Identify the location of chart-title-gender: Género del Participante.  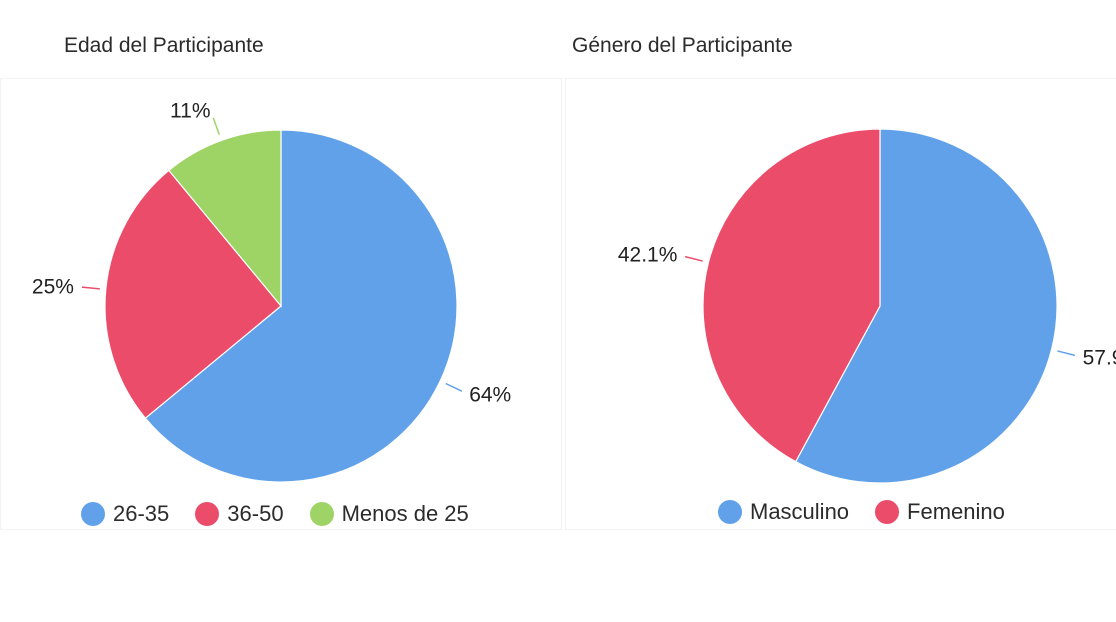
(682, 45).